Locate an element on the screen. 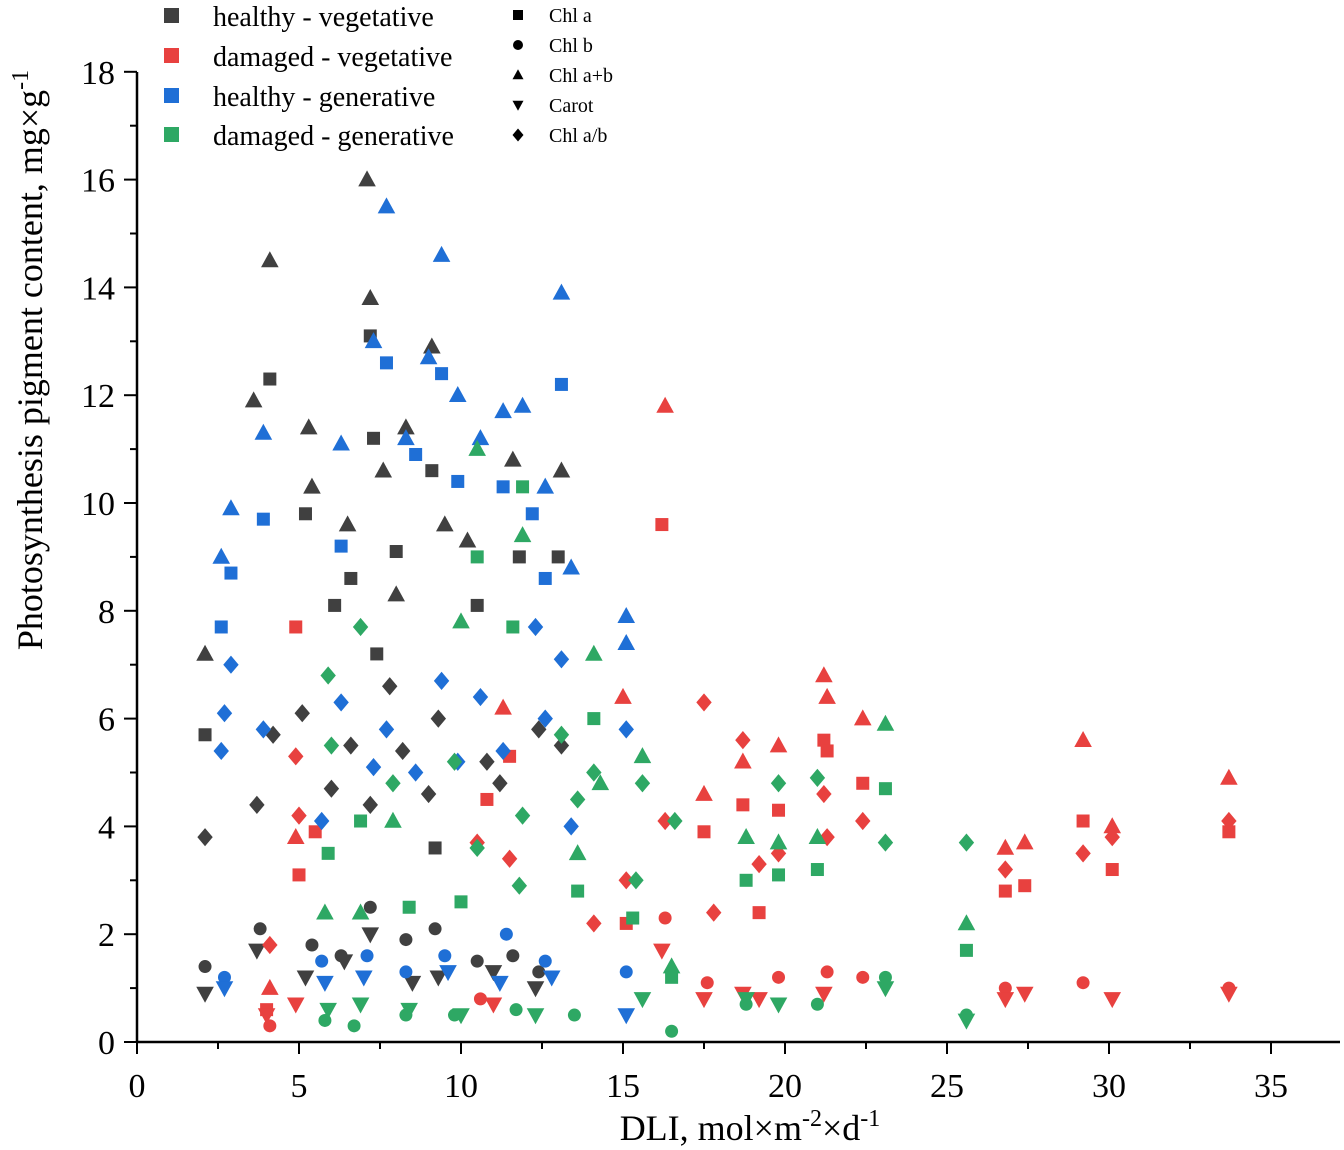 This screenshot has width=1344, height=1150. y-tick-label: 0 is located at coordinates (106, 1043).